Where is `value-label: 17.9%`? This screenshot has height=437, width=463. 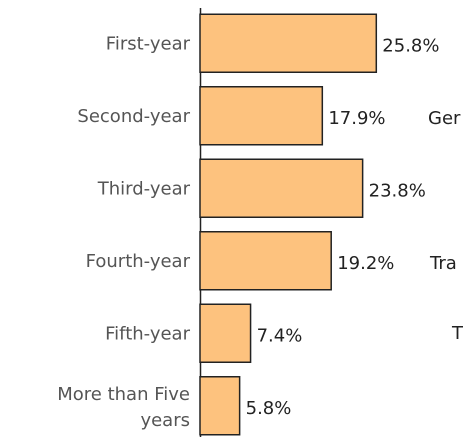 value-label: 17.9% is located at coordinates (356, 118).